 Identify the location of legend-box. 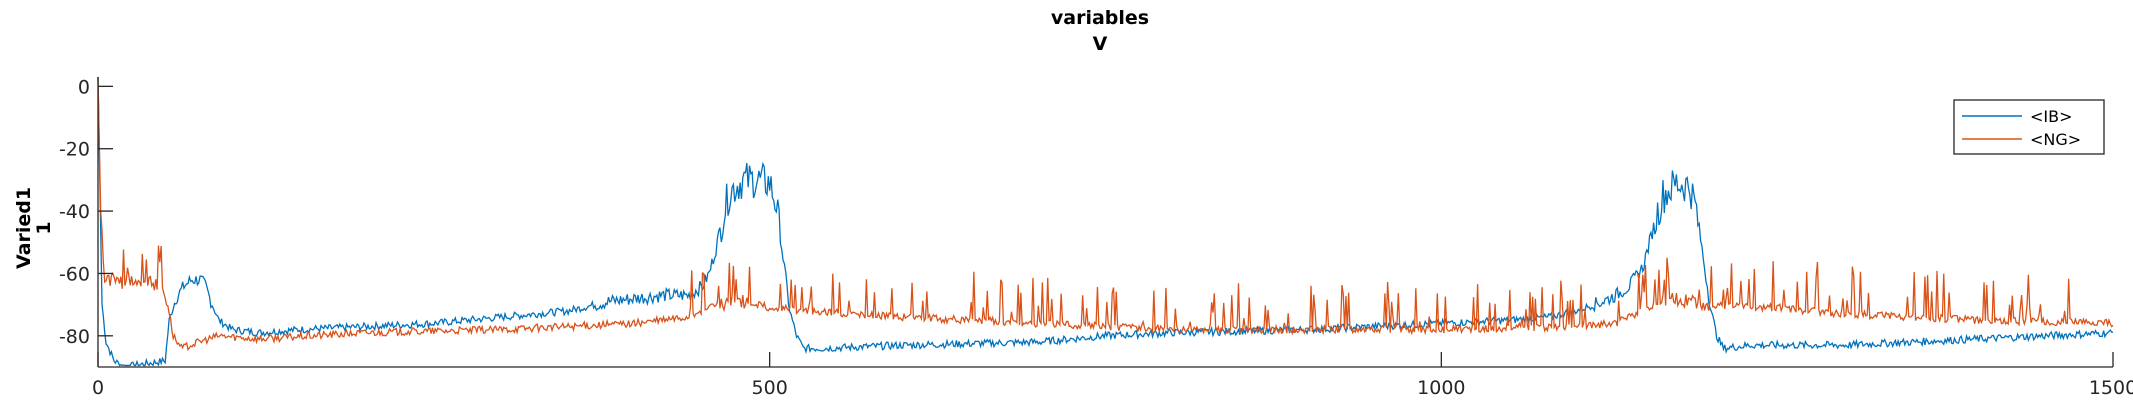
(2029, 127).